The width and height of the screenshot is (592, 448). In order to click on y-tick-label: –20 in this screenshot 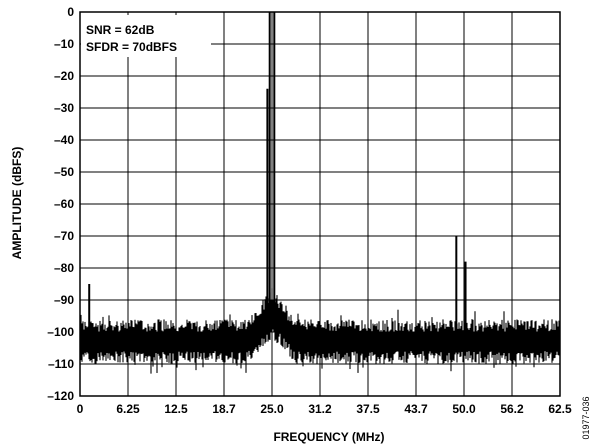, I will do `click(64, 76)`.